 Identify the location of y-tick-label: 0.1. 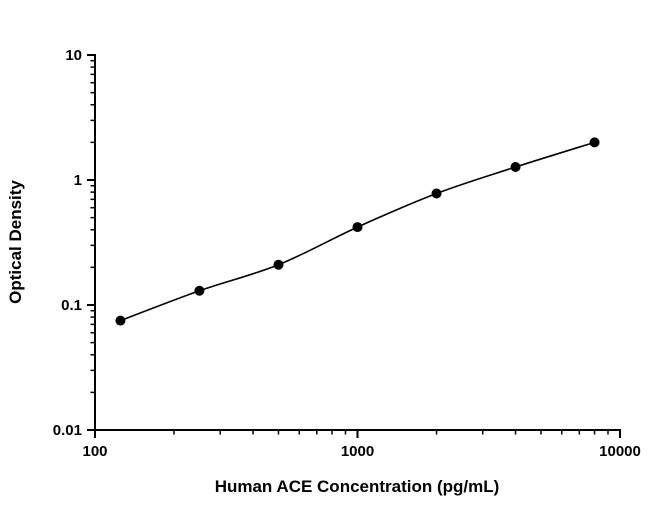
(71, 305).